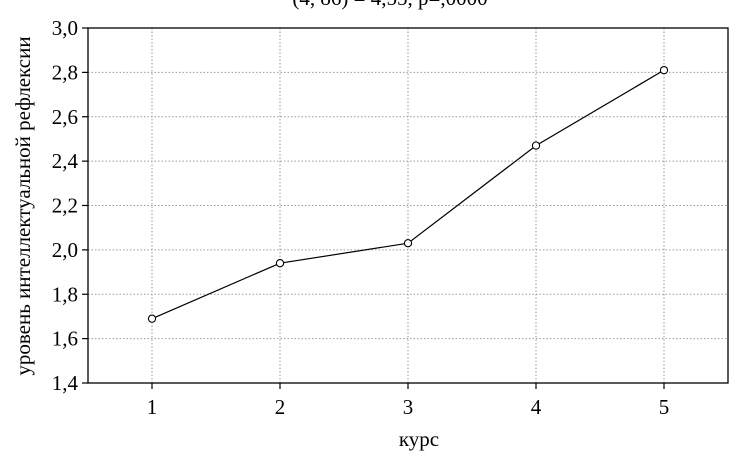 The width and height of the screenshot is (742, 457). I want to click on x-tick-label: 4, so click(536, 407).